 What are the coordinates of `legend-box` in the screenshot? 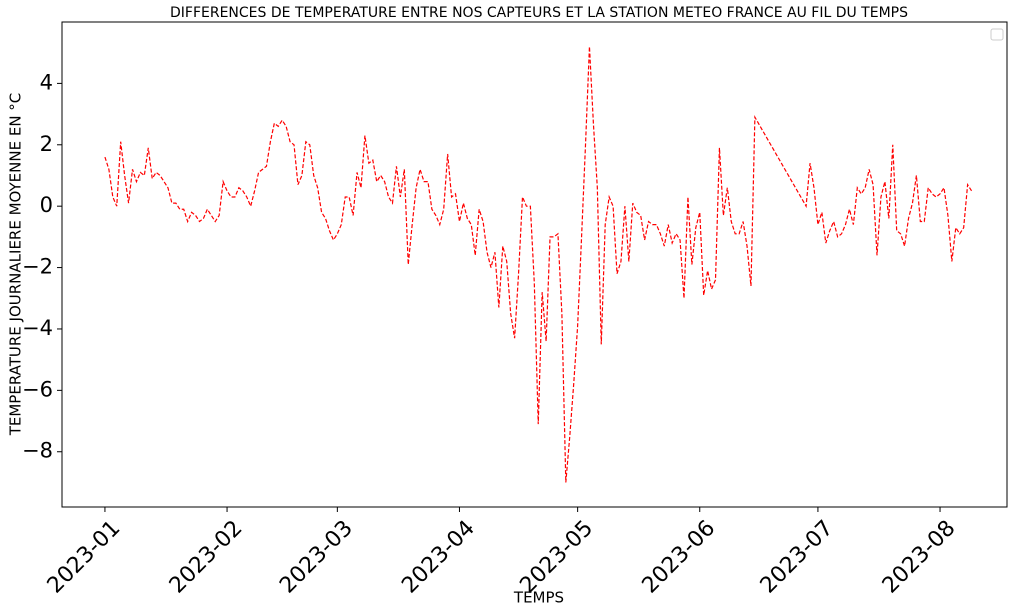 It's located at (997, 34).